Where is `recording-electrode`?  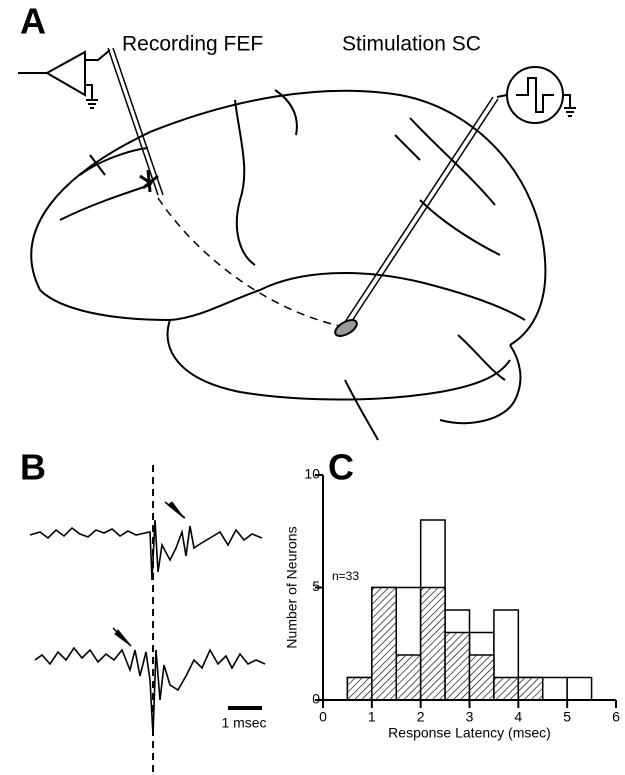 recording-electrode is located at coordinates (91, 121).